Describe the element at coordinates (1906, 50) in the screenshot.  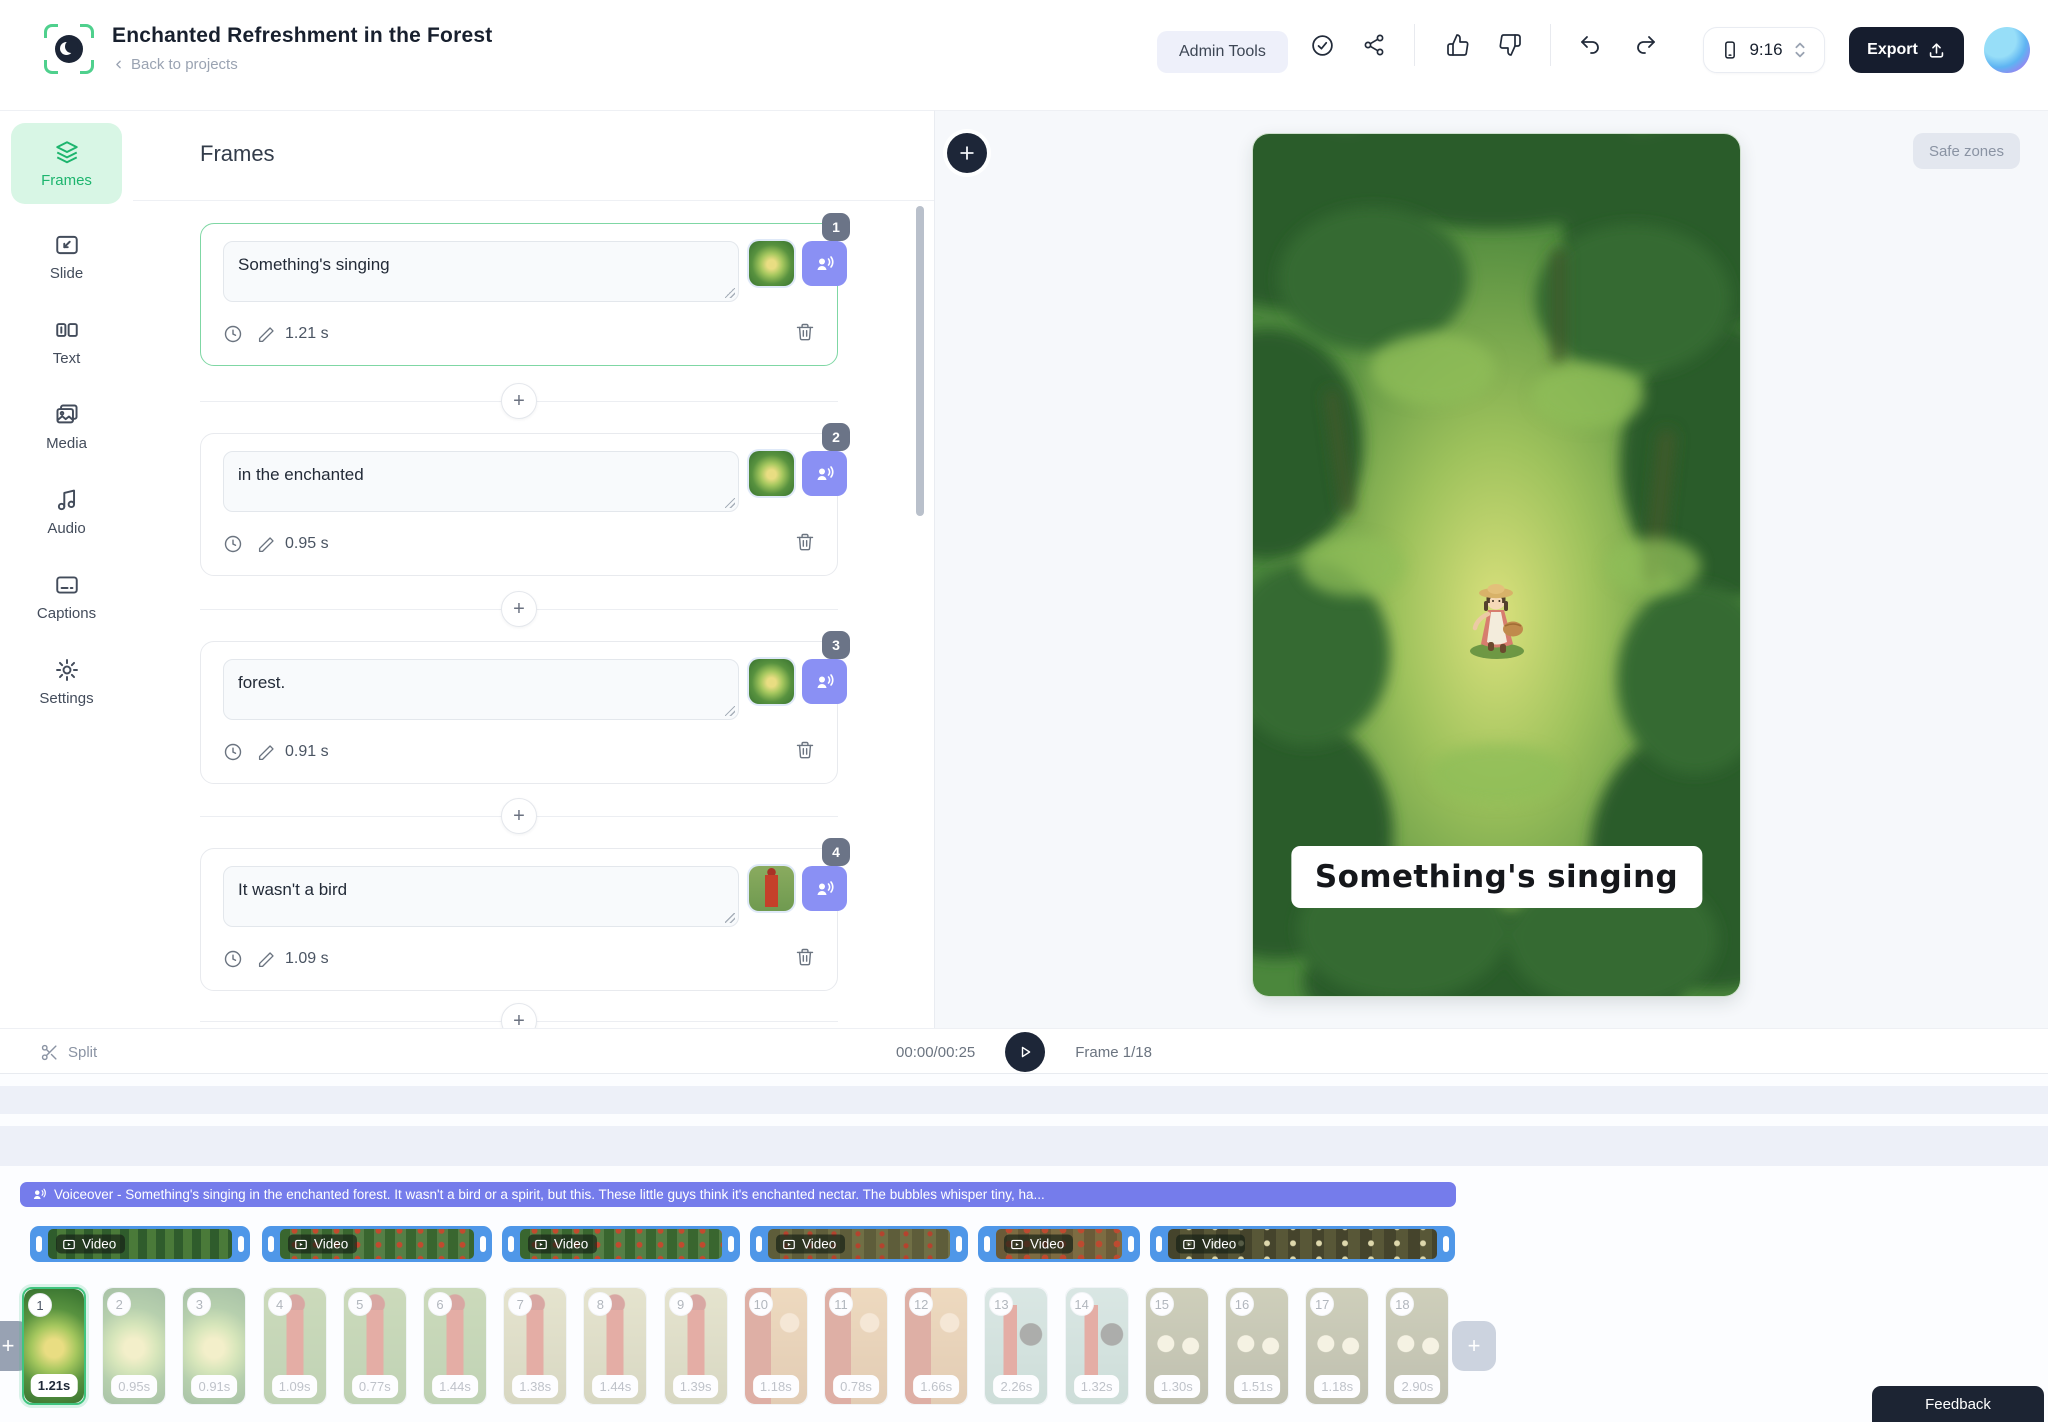
I see `export-button: Export` at that location.